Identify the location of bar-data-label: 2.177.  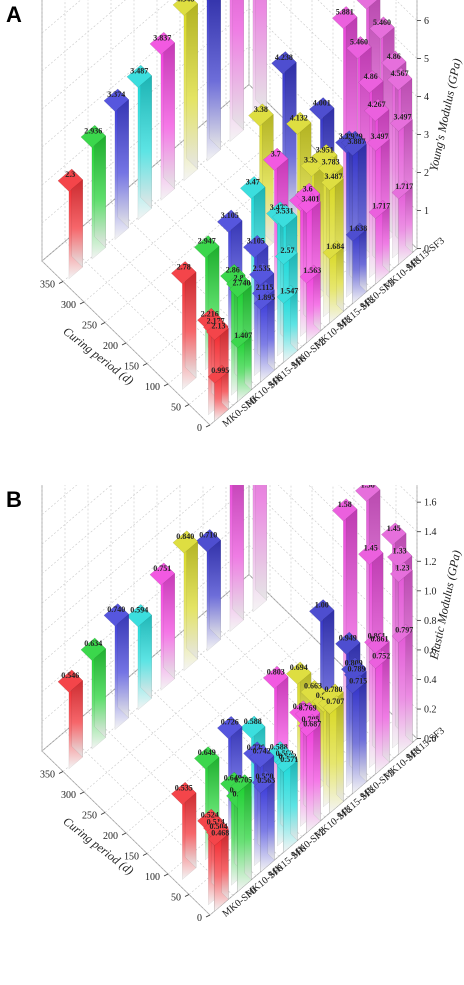
(216, 321).